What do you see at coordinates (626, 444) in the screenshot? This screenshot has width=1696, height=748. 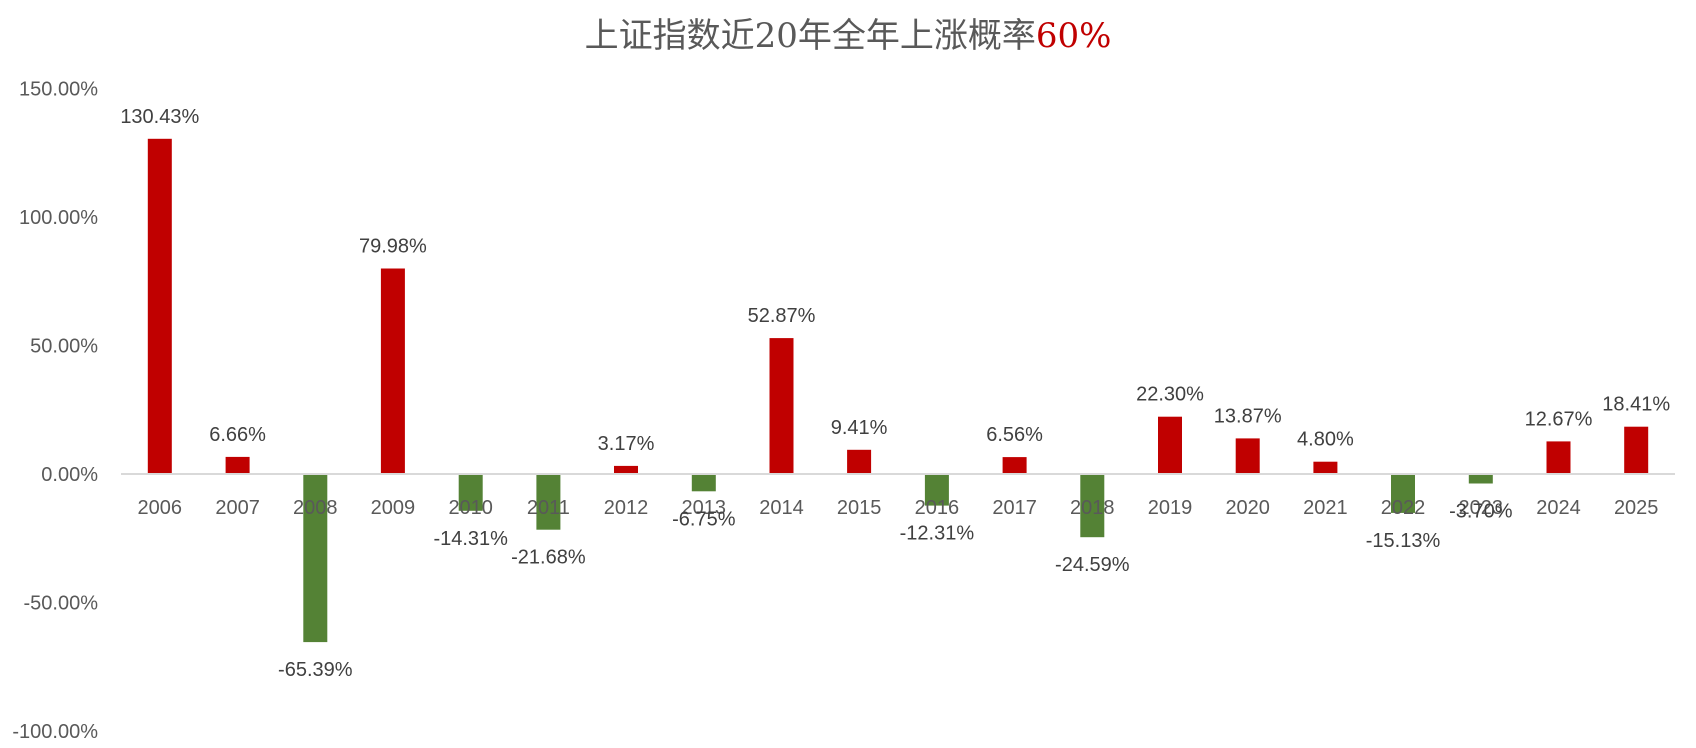 I see `data-label: 3.17%` at bounding box center [626, 444].